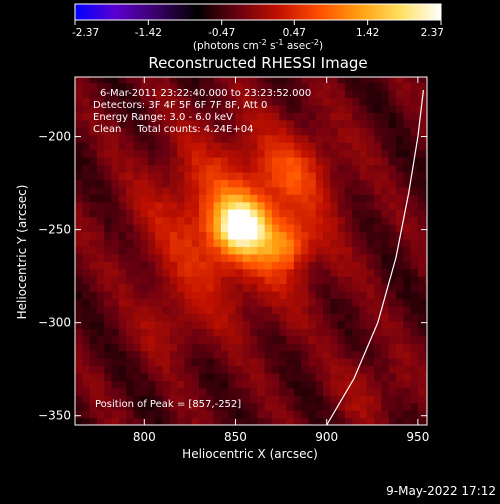 The width and height of the screenshot is (500, 504). Describe the element at coordinates (22, 252) in the screenshot. I see `y-axis-label: Heliocentric Y (arcsec)` at that location.